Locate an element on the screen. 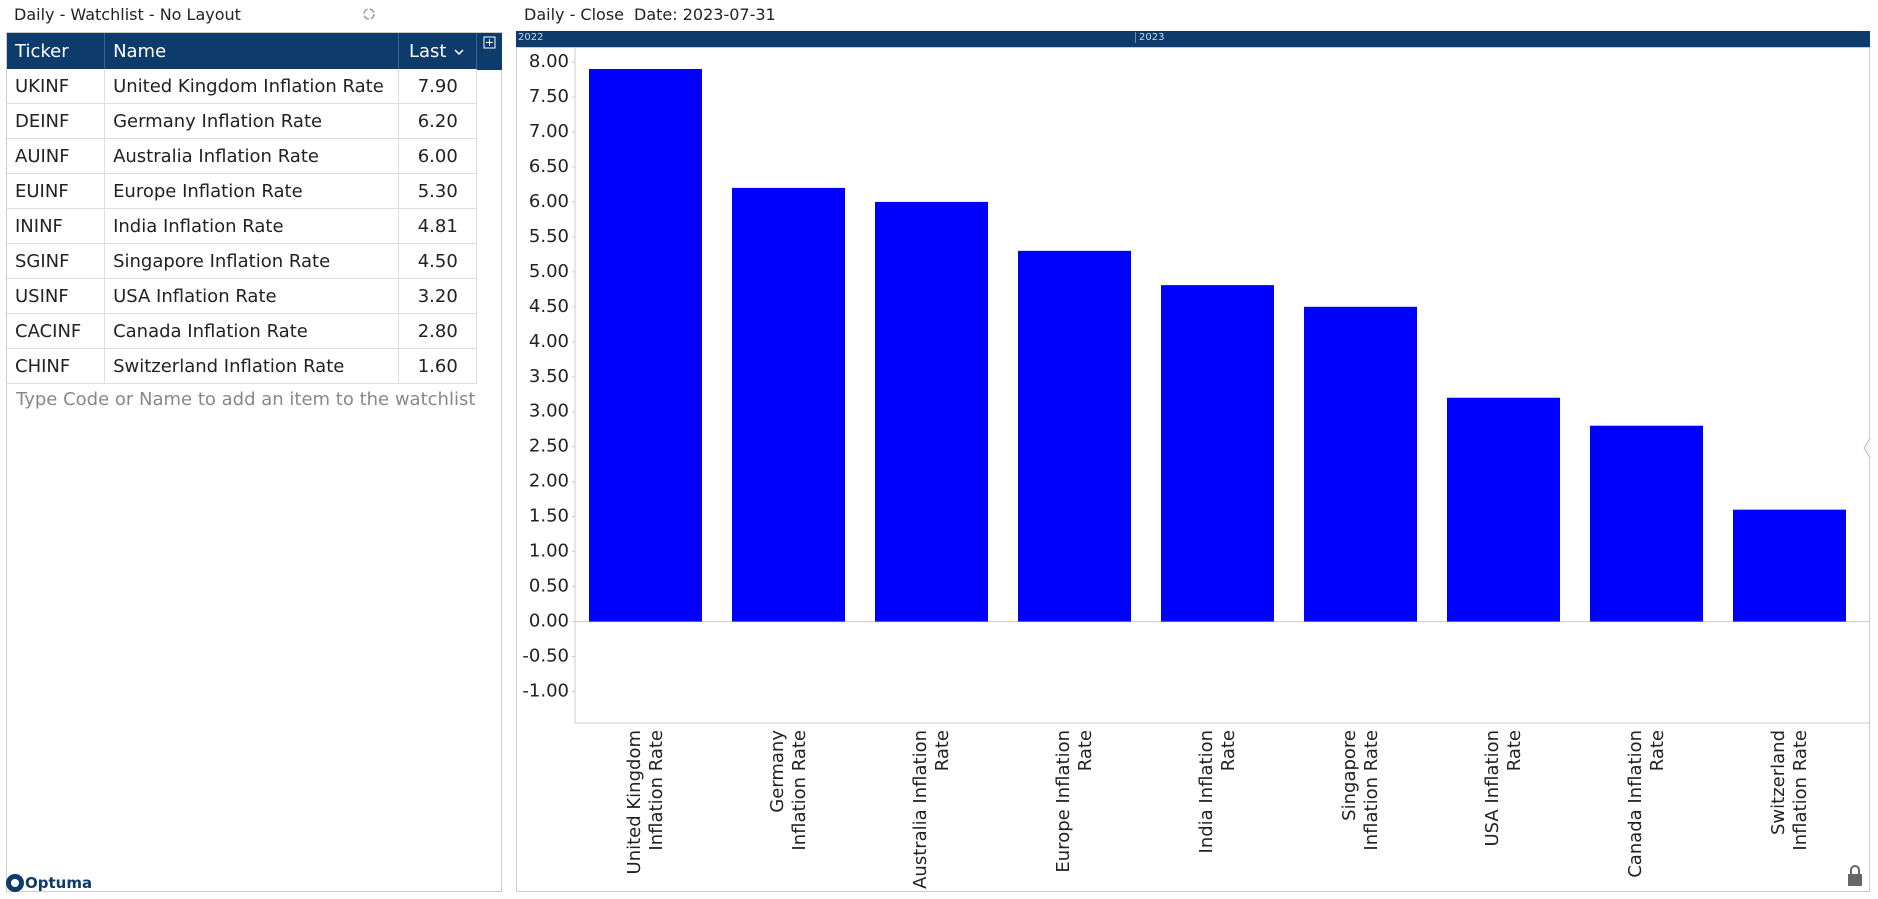 This screenshot has width=1878, height=899. cell: Europe Inflation Rate is located at coordinates (252, 191).